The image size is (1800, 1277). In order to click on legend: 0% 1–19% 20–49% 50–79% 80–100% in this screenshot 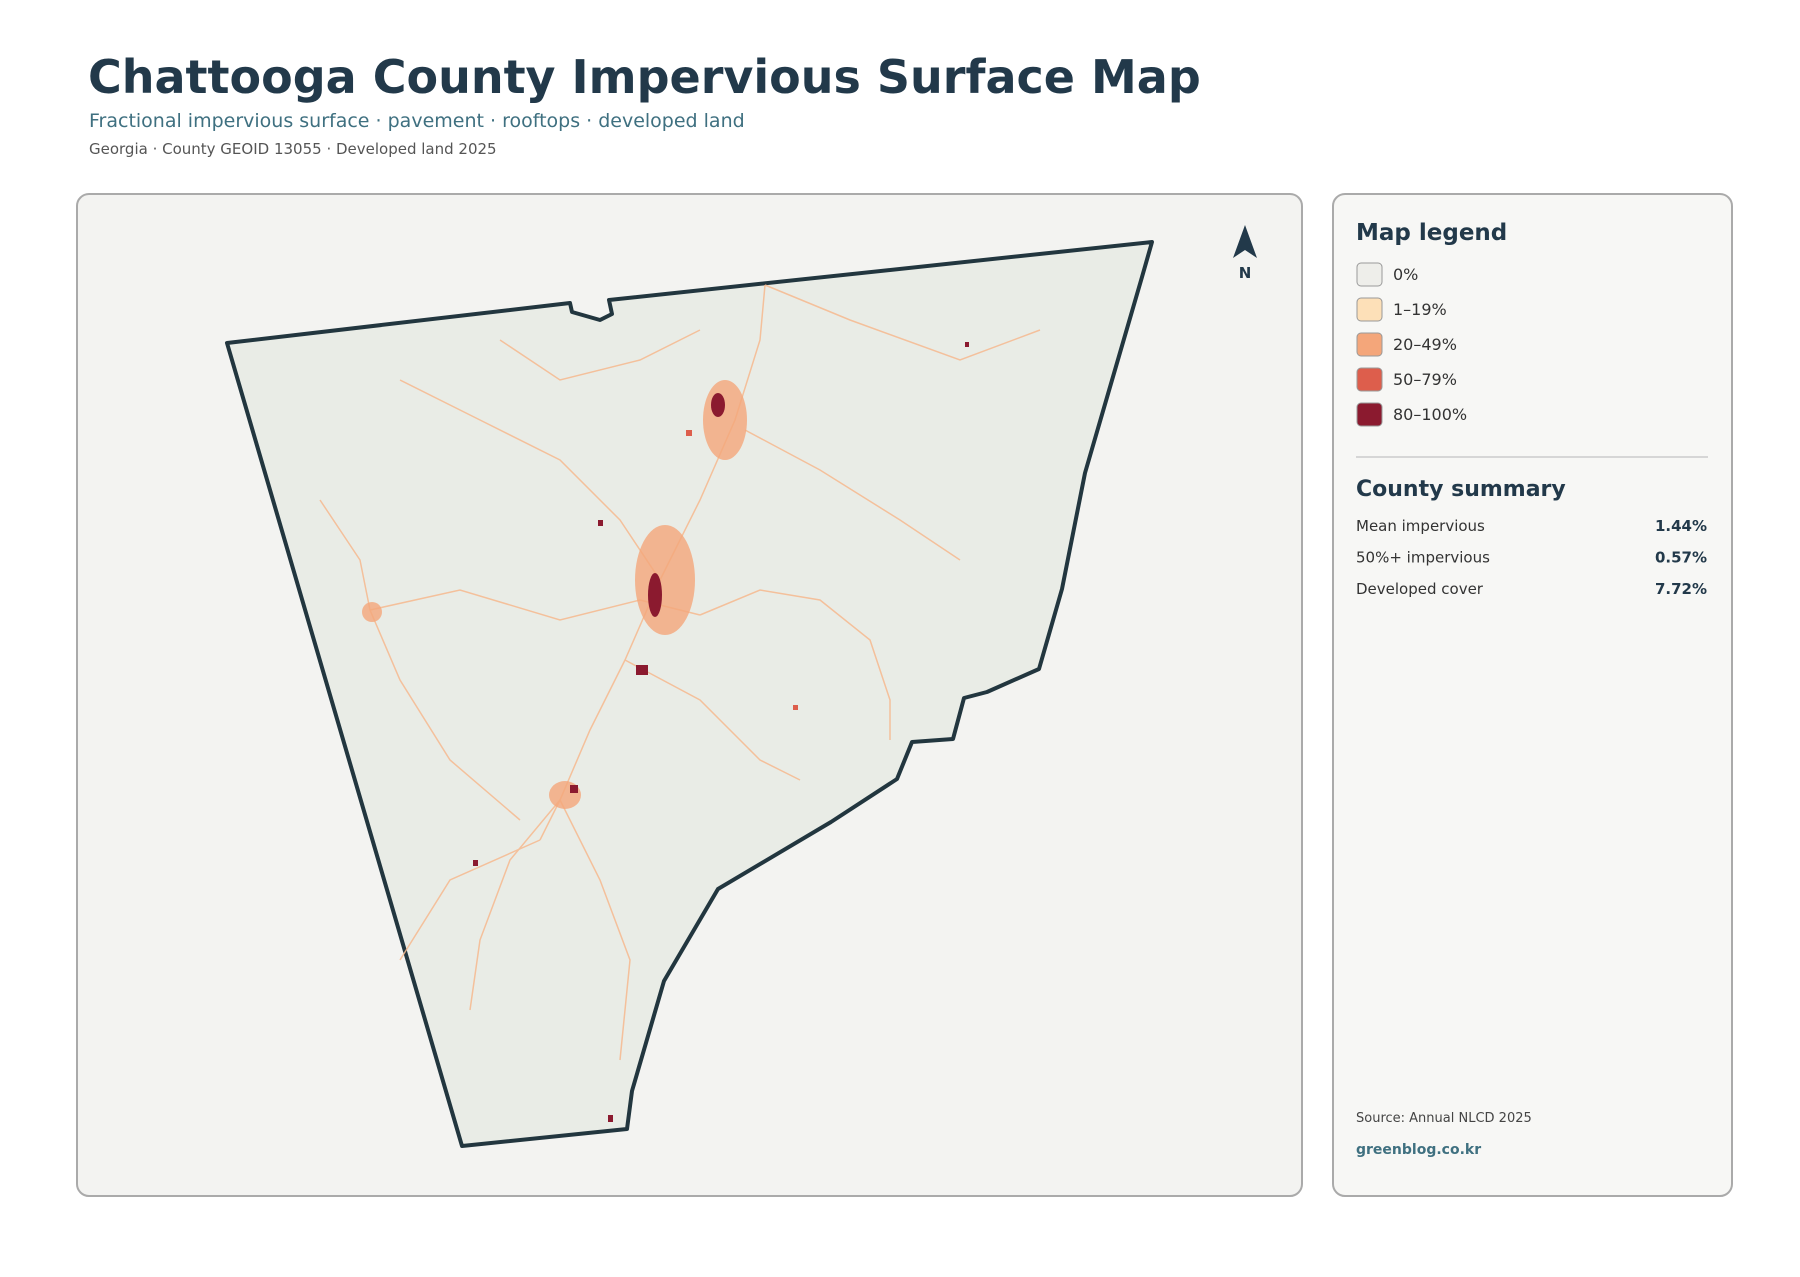, I will do `click(1411, 344)`.